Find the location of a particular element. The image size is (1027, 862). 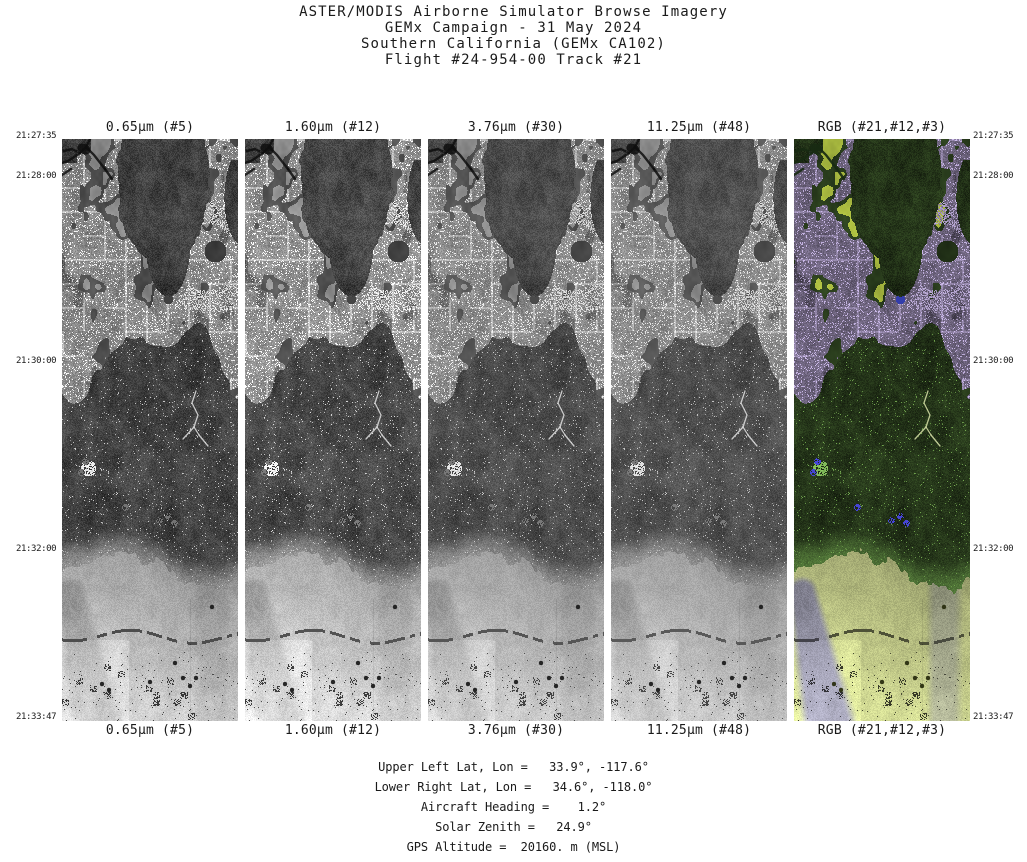

title-line-2: GEMx Campaign - 31 May 2024 is located at coordinates (513, 28).